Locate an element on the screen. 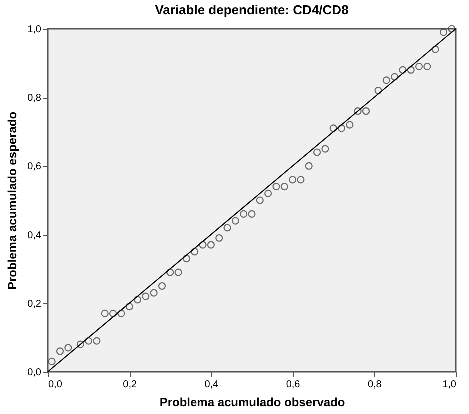 Image resolution: width=469 pixels, height=414 pixels. x-tick-label: 0,8 is located at coordinates (375, 385).